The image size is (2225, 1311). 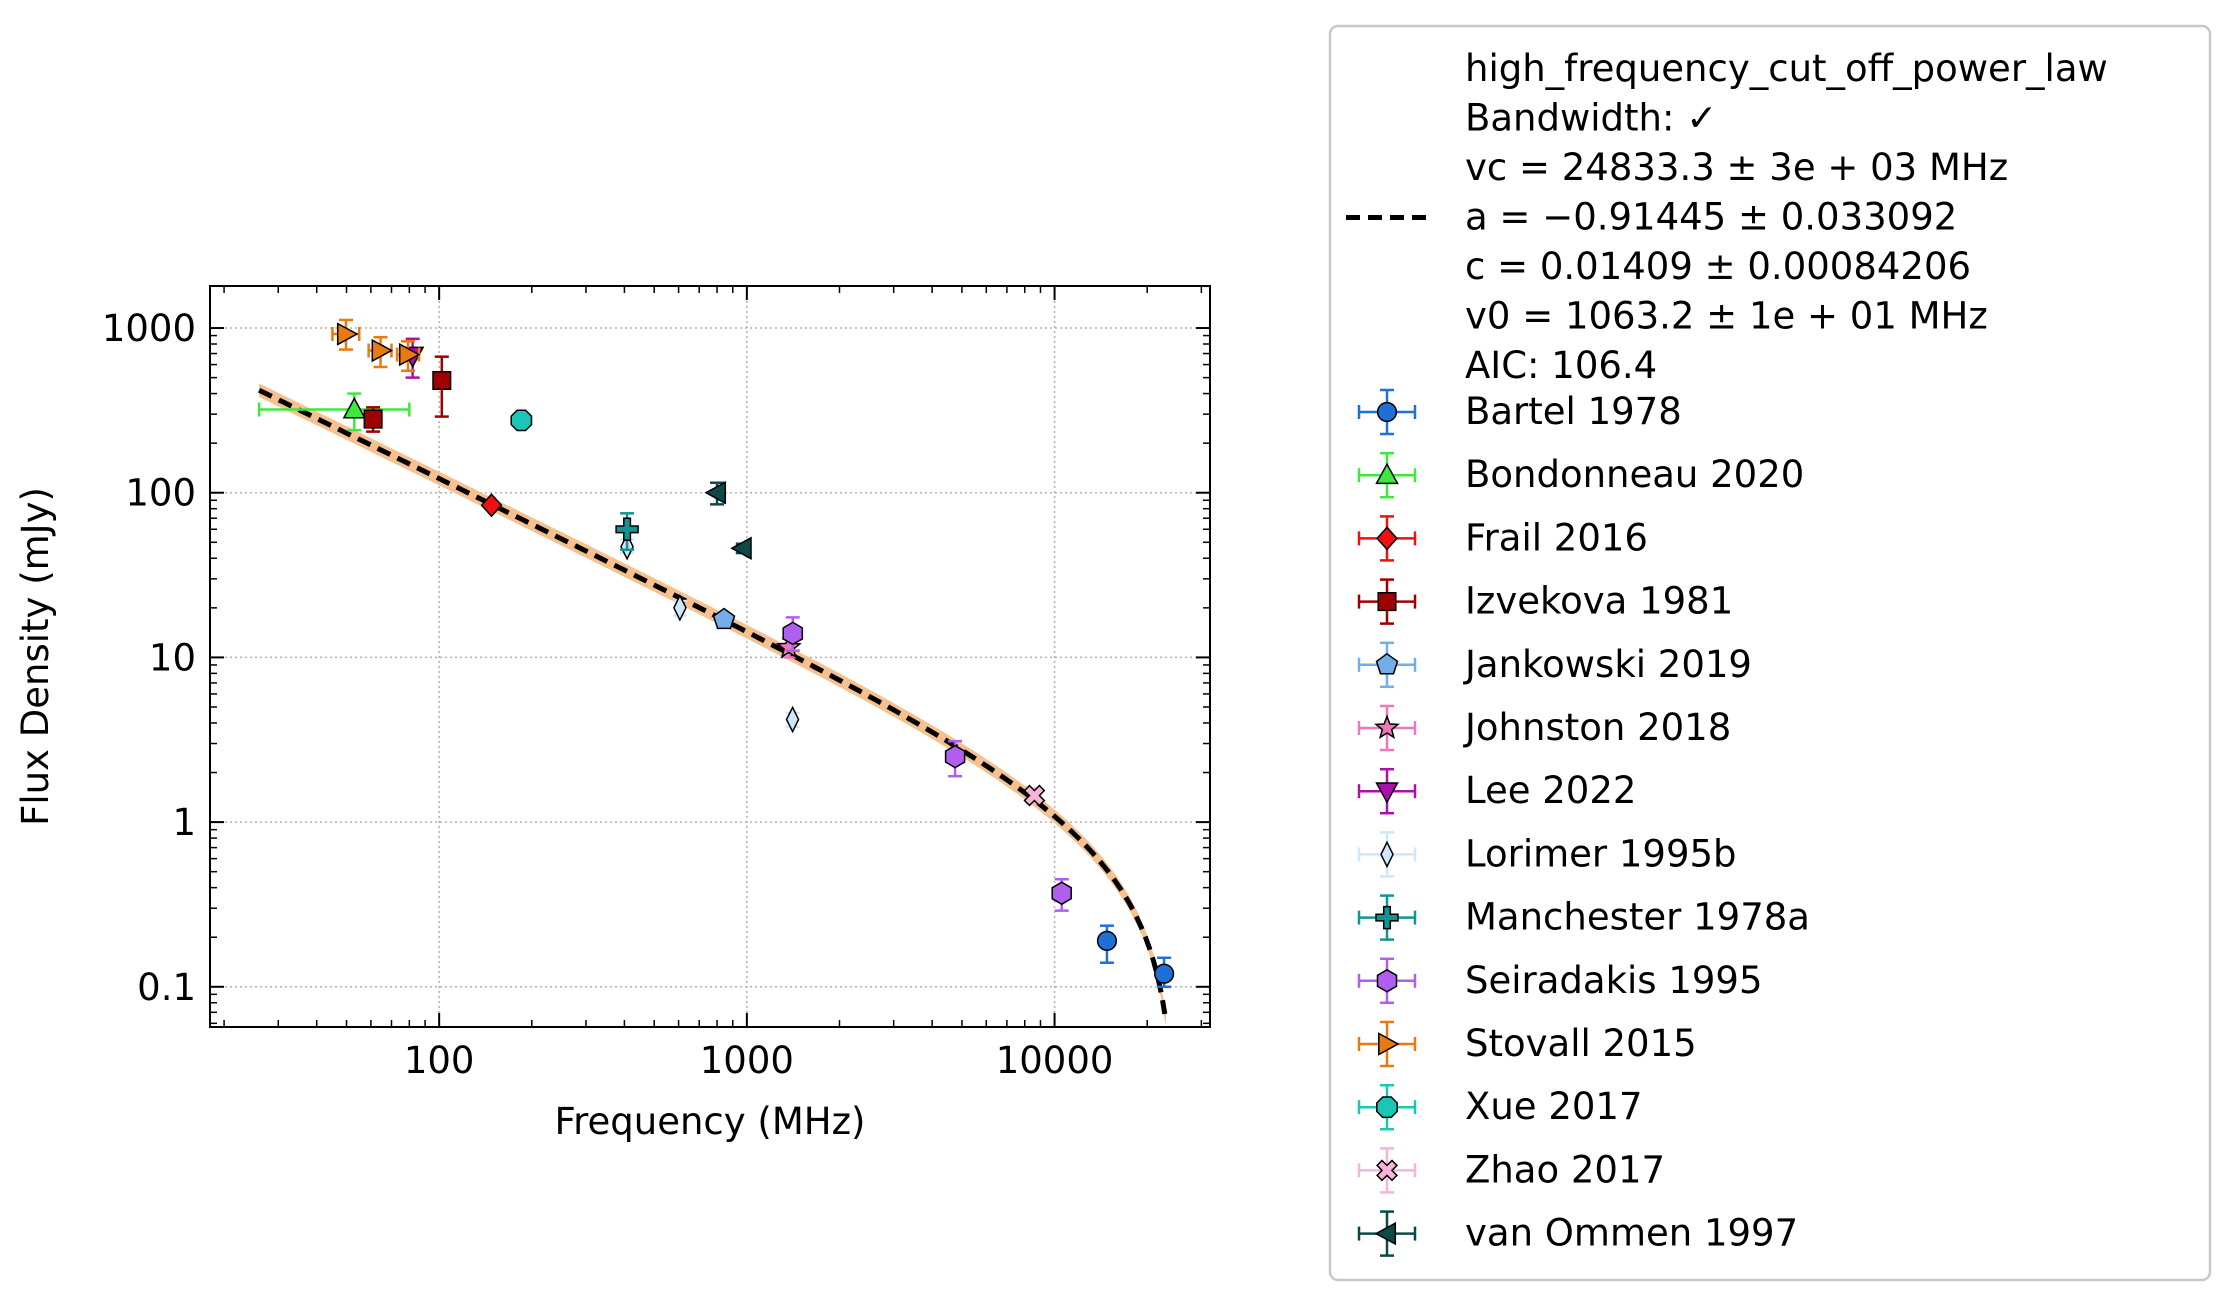 I want to click on legend-entry: Lorimer 1995b, so click(x=1547, y=854).